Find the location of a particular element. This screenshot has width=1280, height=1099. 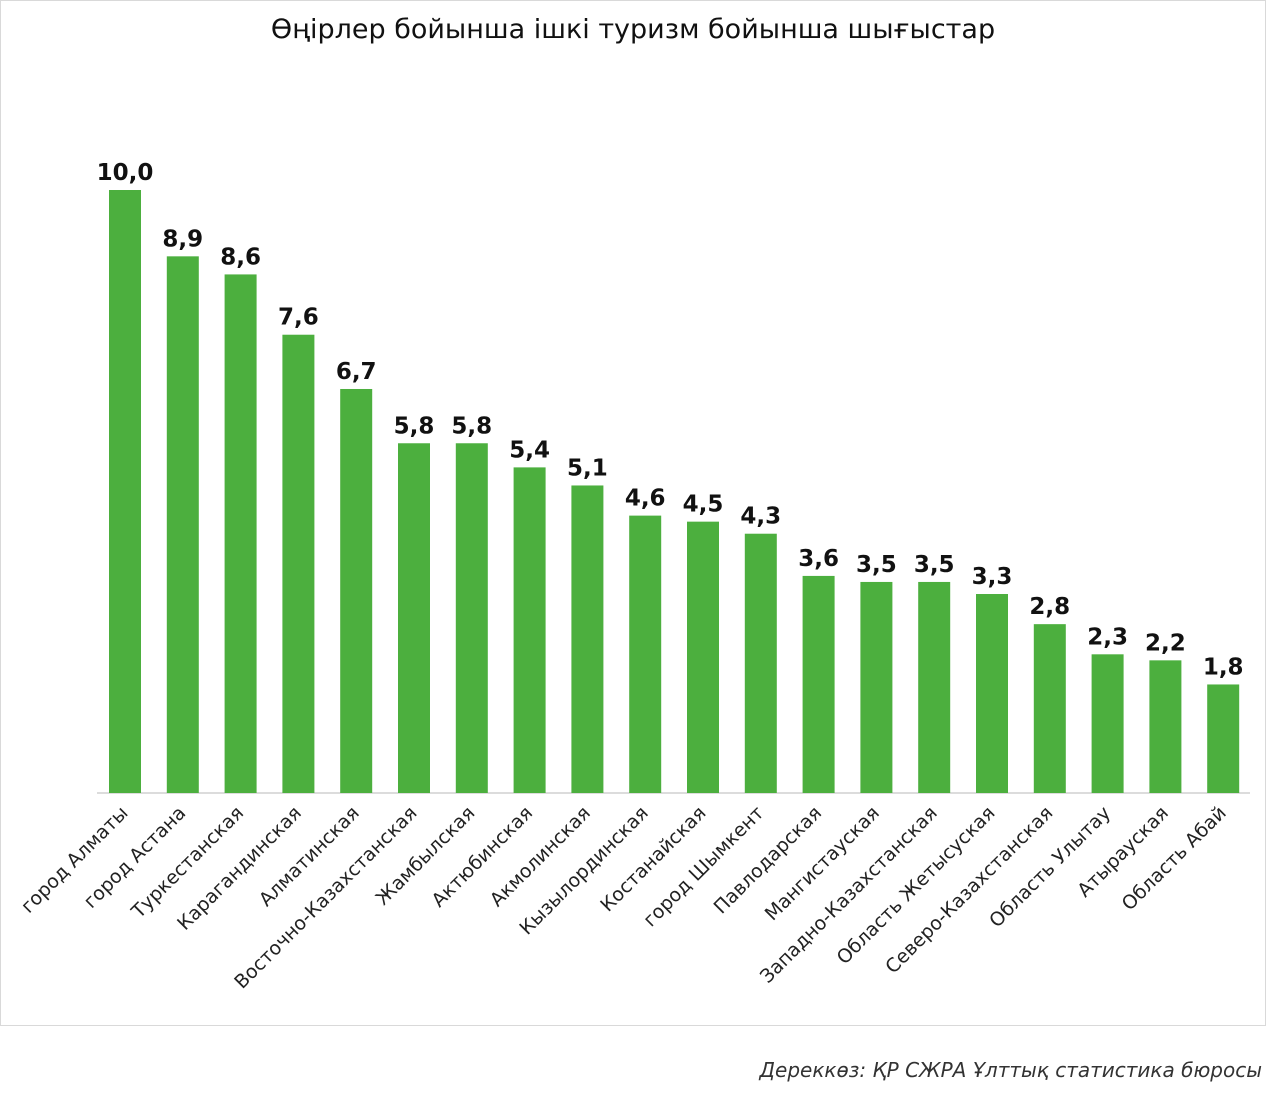

value-label-3: 7,6 is located at coordinates (298, 318).